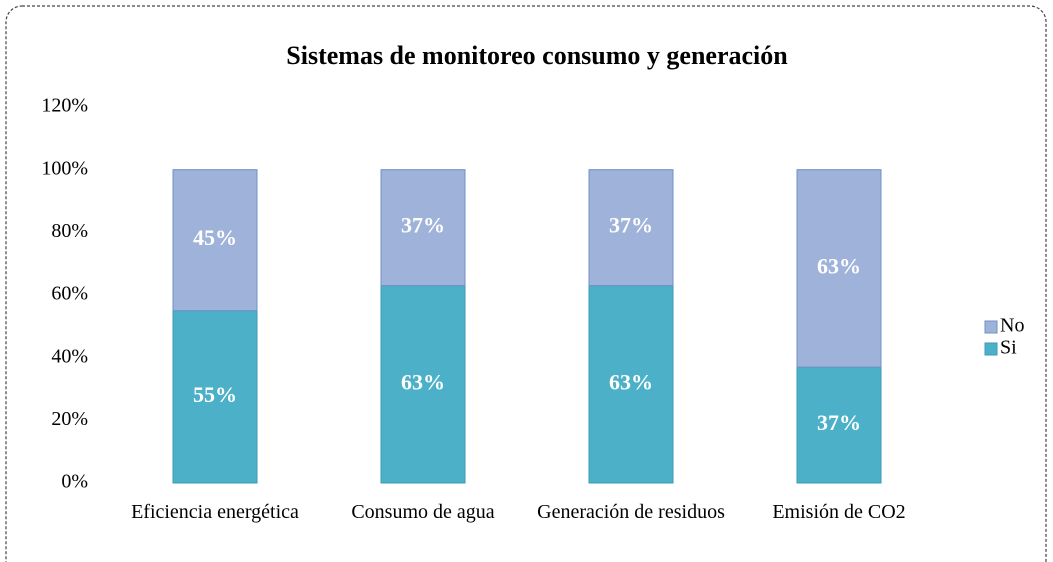 The height and width of the screenshot is (562, 1053). Describe the element at coordinates (64, 106) in the screenshot. I see `y-tick-label: 120%` at that location.